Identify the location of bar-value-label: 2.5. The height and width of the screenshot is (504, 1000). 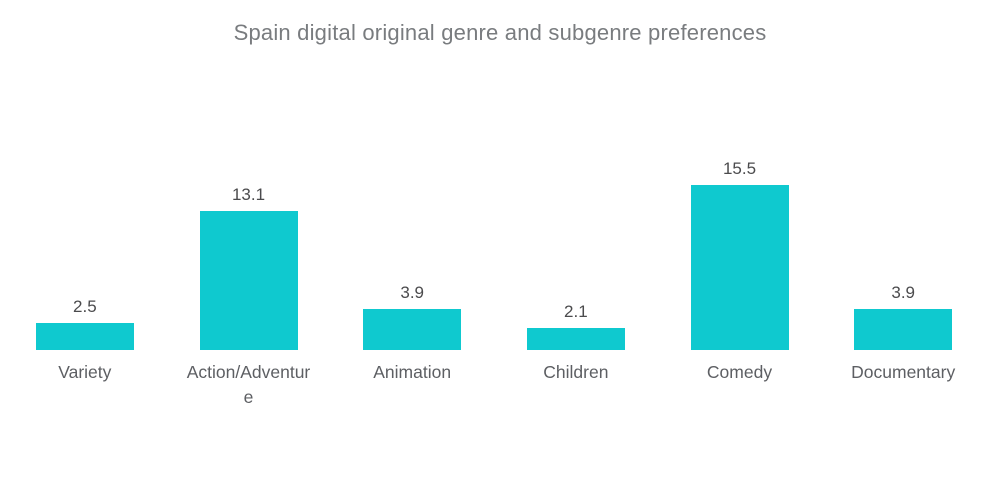
(85, 306).